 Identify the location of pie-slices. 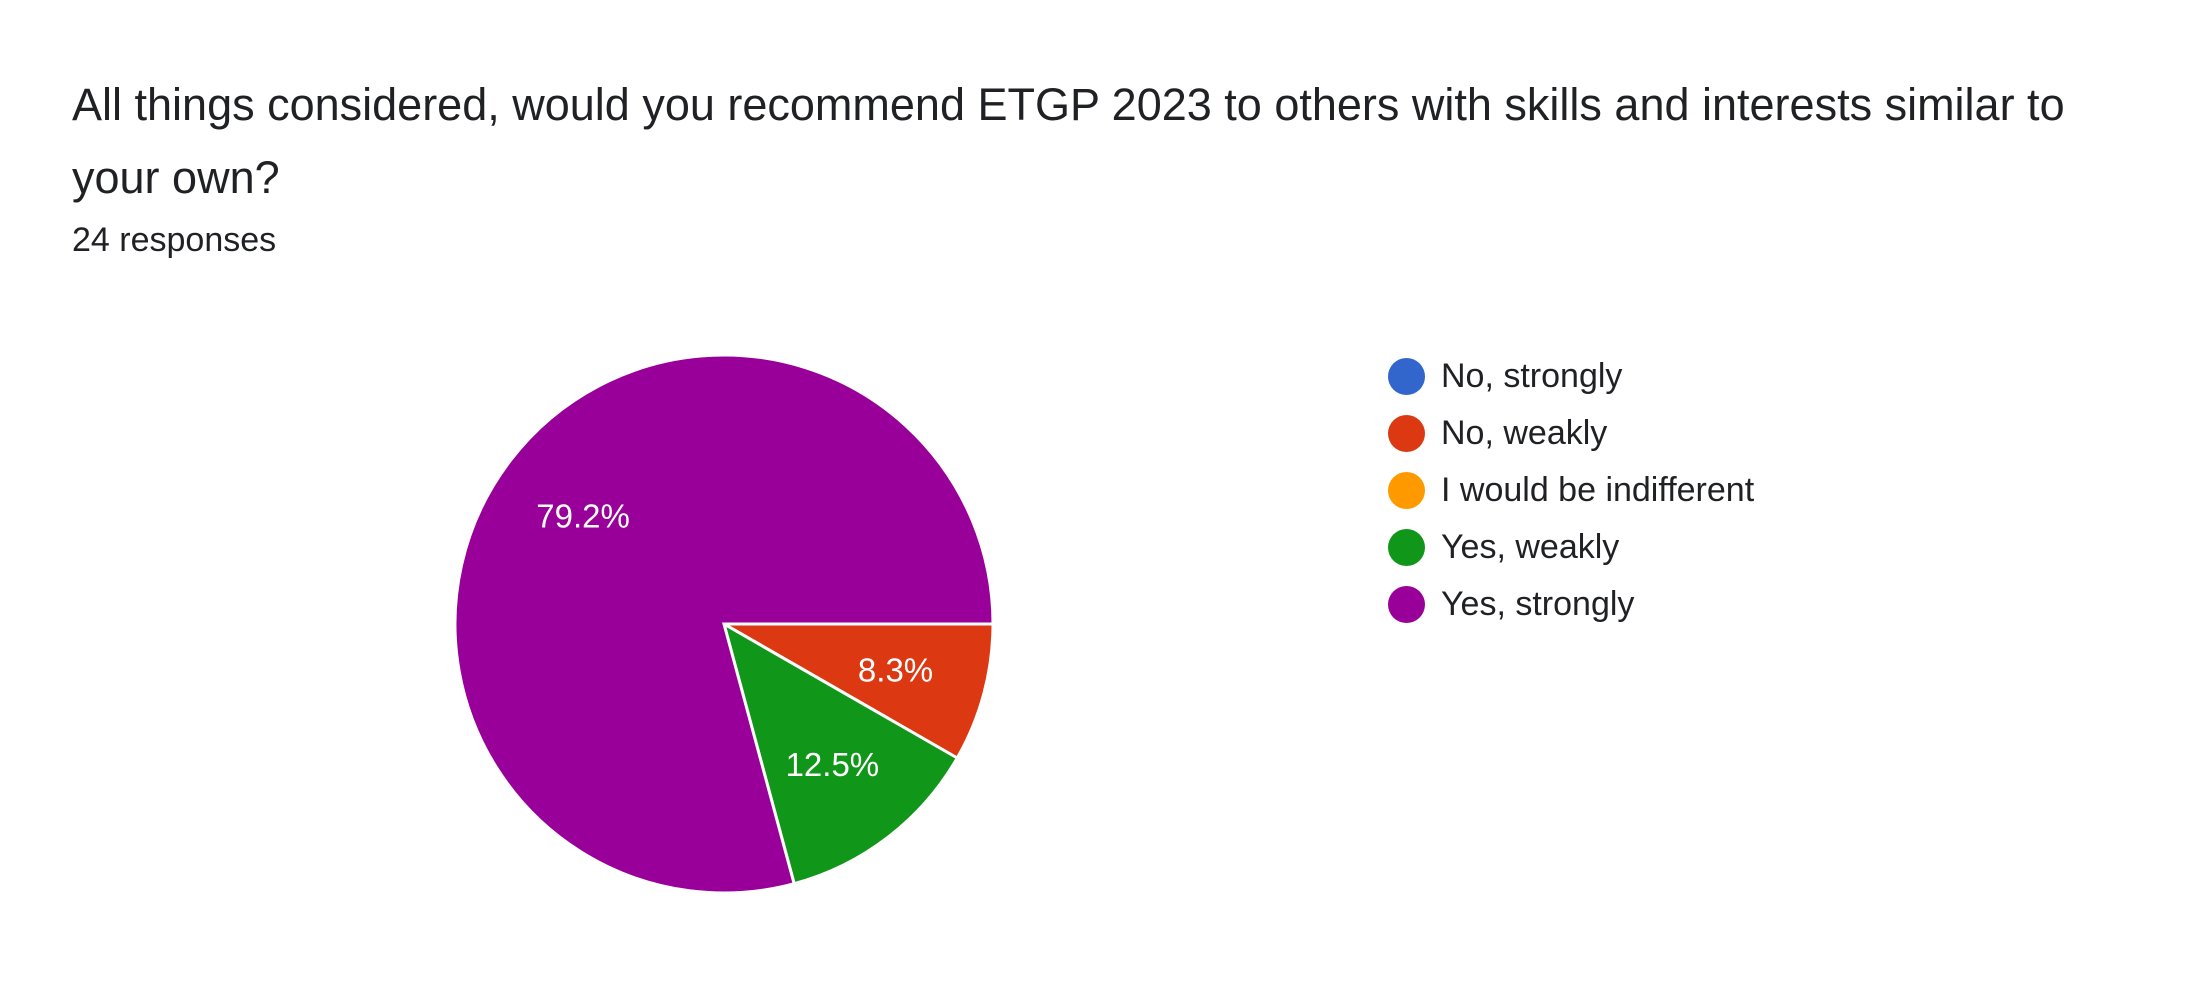
(724, 624).